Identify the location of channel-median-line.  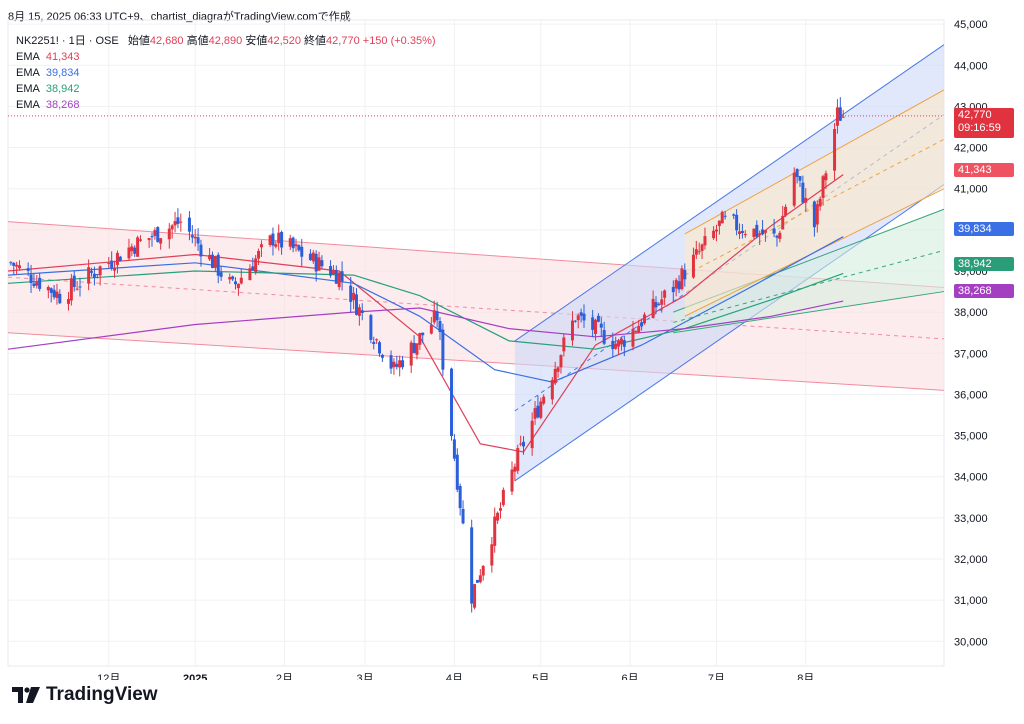
(809, 286).